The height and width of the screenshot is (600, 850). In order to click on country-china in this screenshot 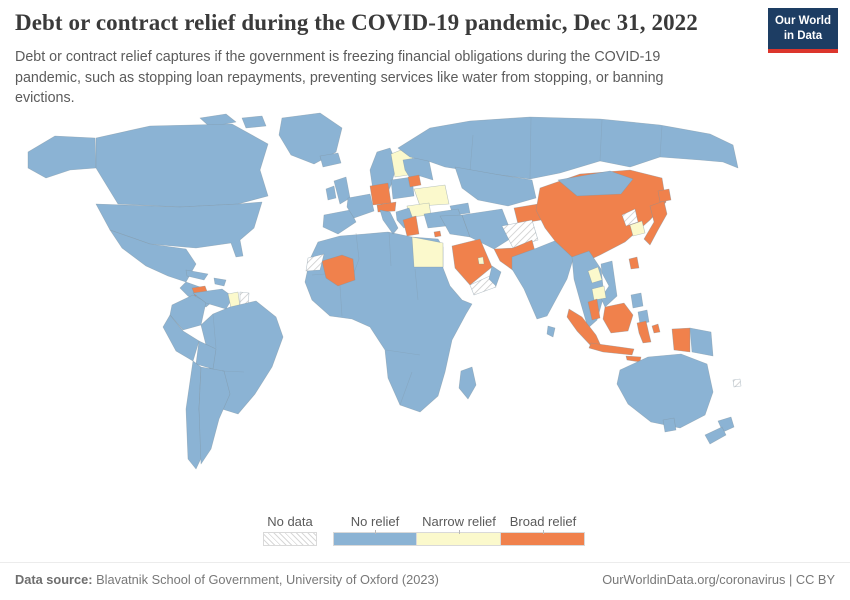, I will do `click(601, 216)`.